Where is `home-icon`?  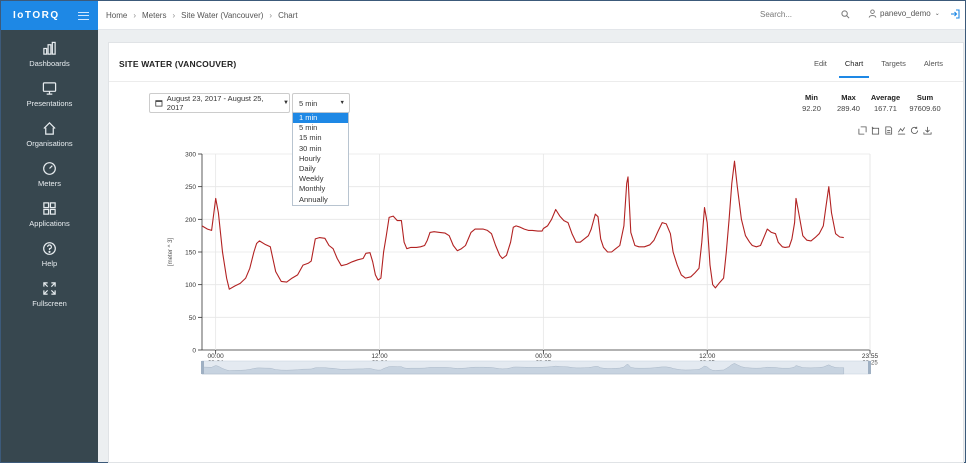
home-icon is located at coordinates (49, 128).